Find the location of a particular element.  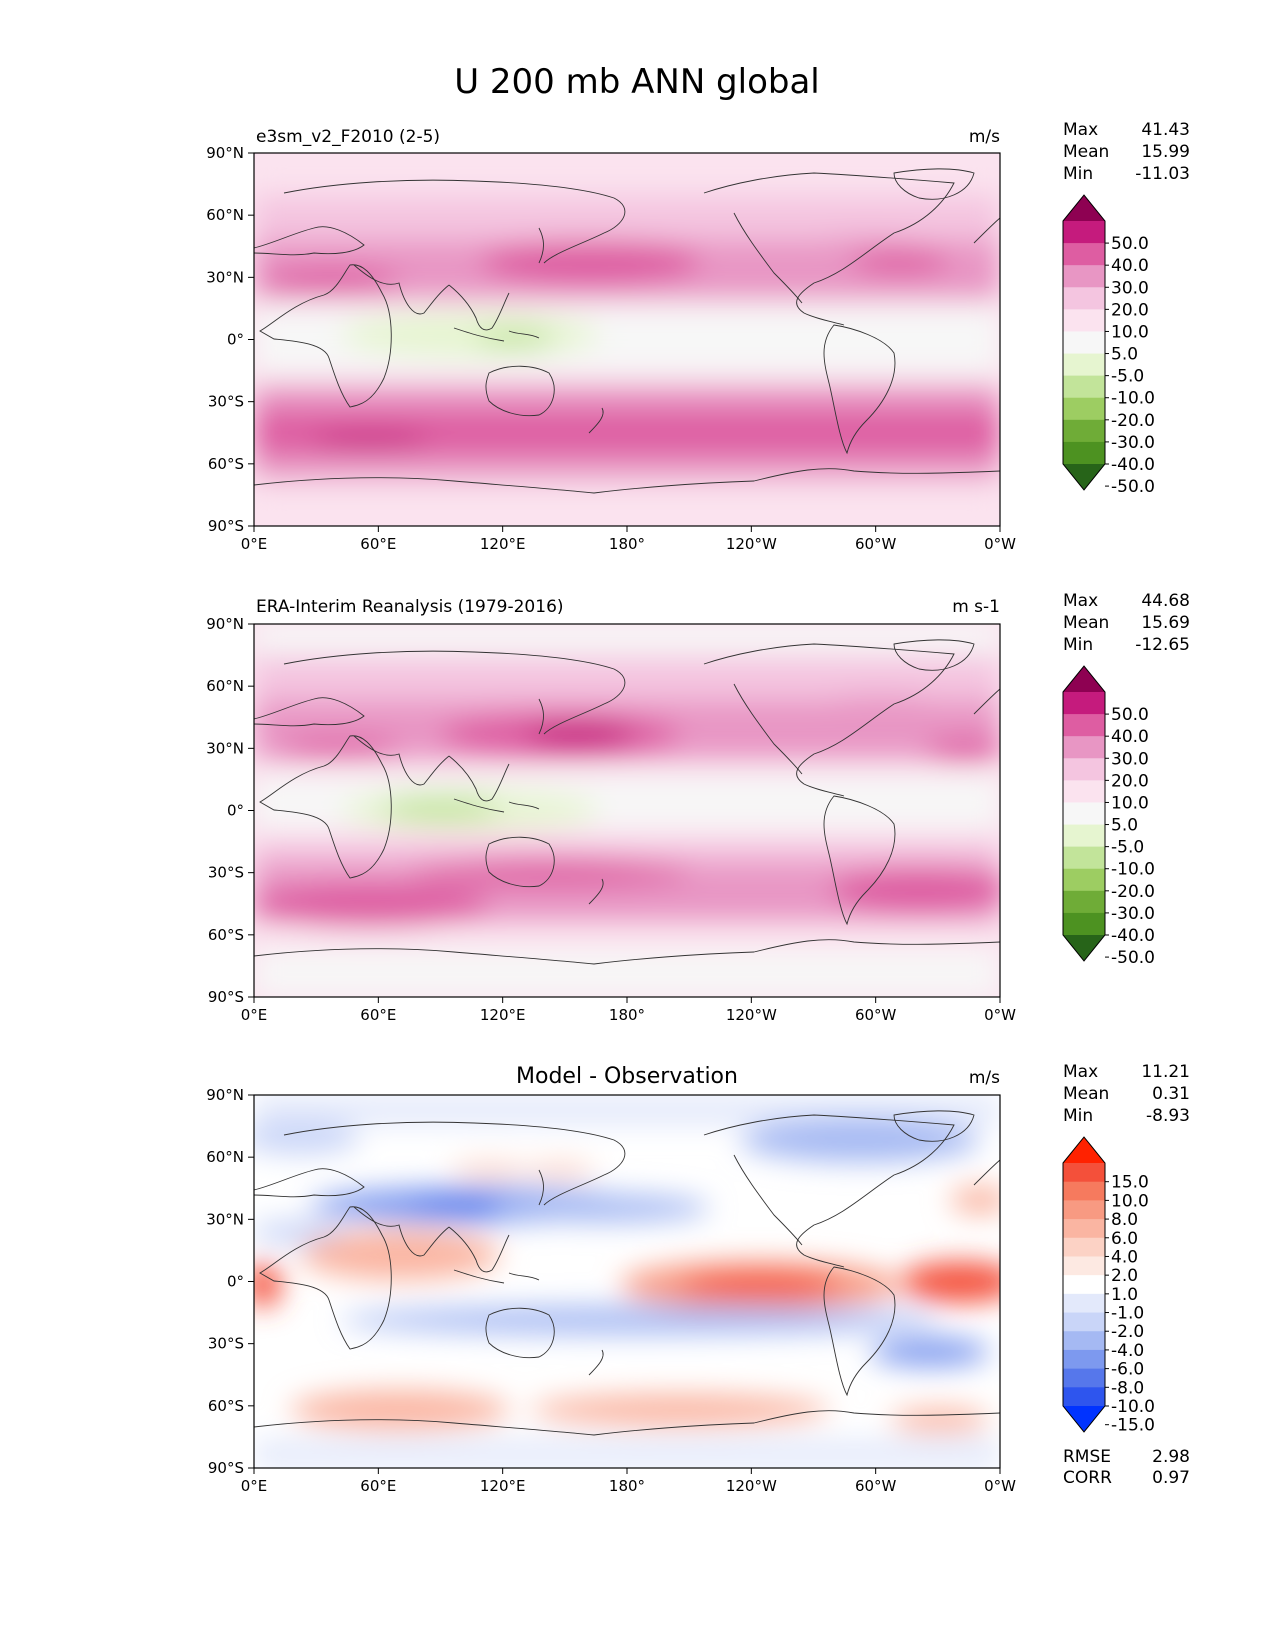

colorbar-tick-label: -10.0 is located at coordinates (1133, 399).